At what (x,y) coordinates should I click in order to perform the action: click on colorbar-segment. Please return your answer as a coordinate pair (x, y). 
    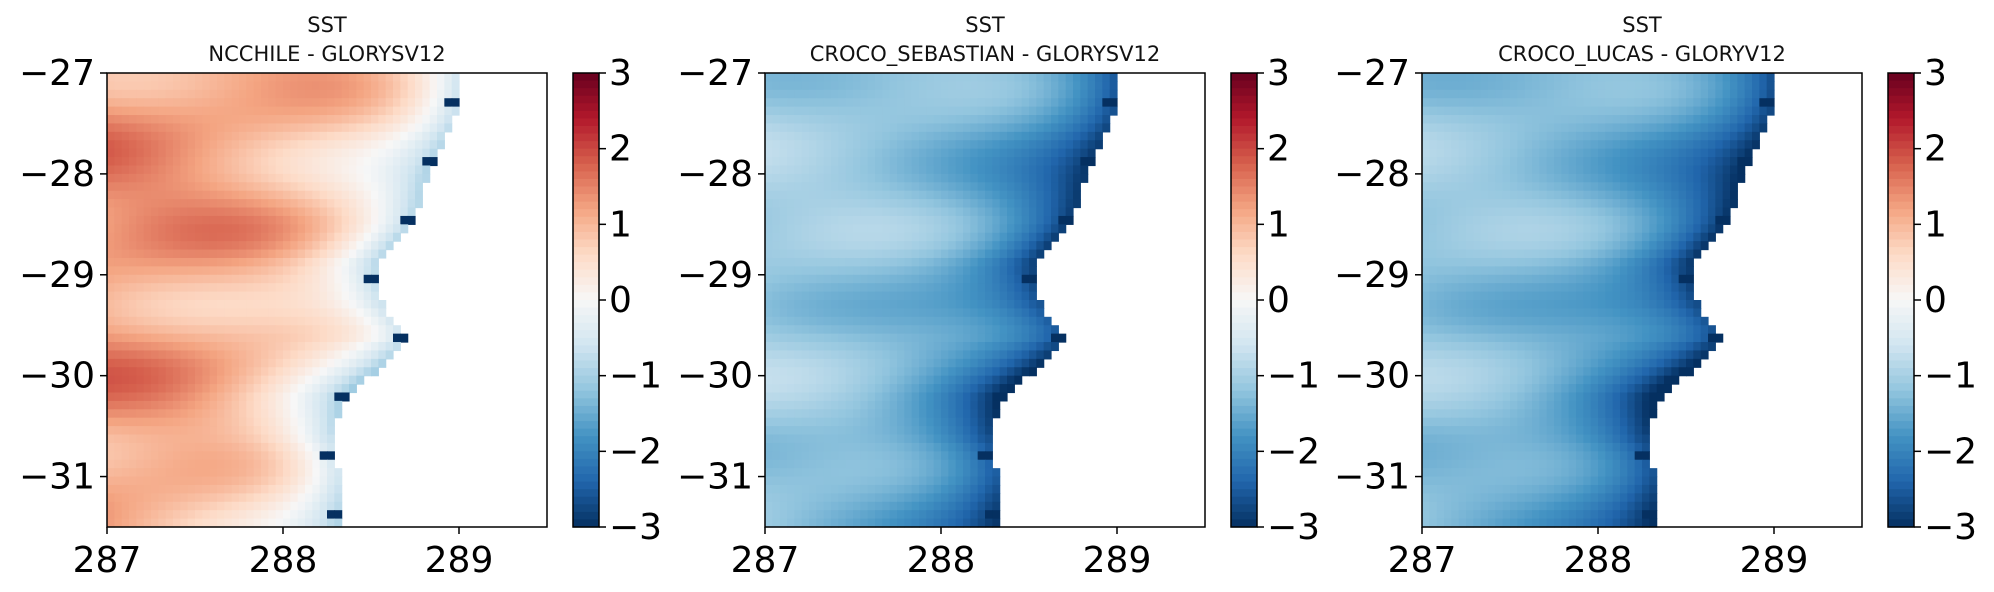
    Looking at the image, I should click on (1244, 523).